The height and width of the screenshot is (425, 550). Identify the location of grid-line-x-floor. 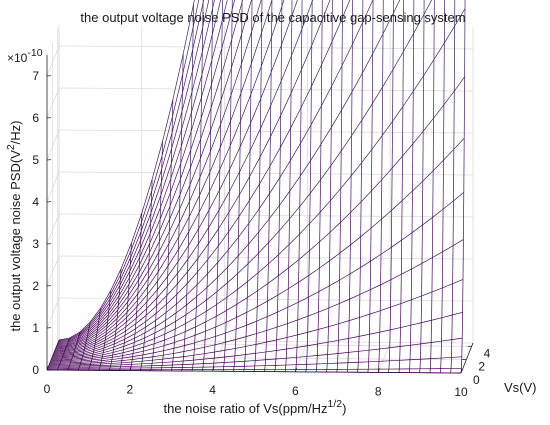
(136, 355).